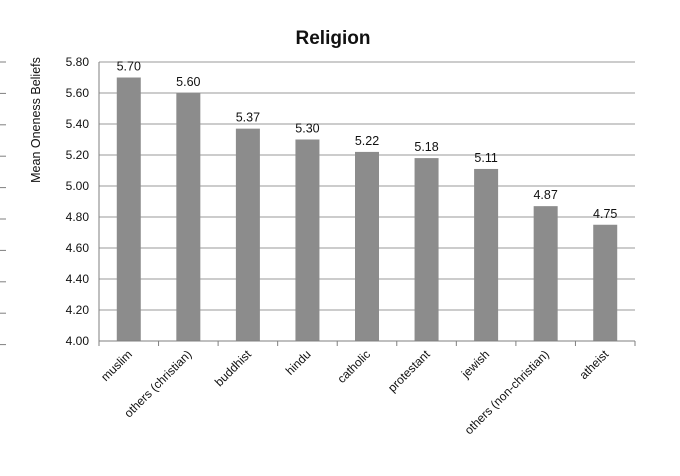 The width and height of the screenshot is (680, 476). I want to click on left-edge-ticks, so click(3, 203).